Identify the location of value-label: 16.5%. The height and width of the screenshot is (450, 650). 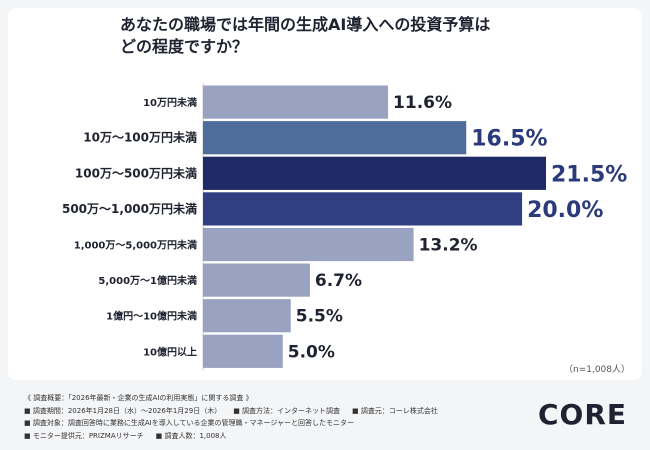
(509, 139).